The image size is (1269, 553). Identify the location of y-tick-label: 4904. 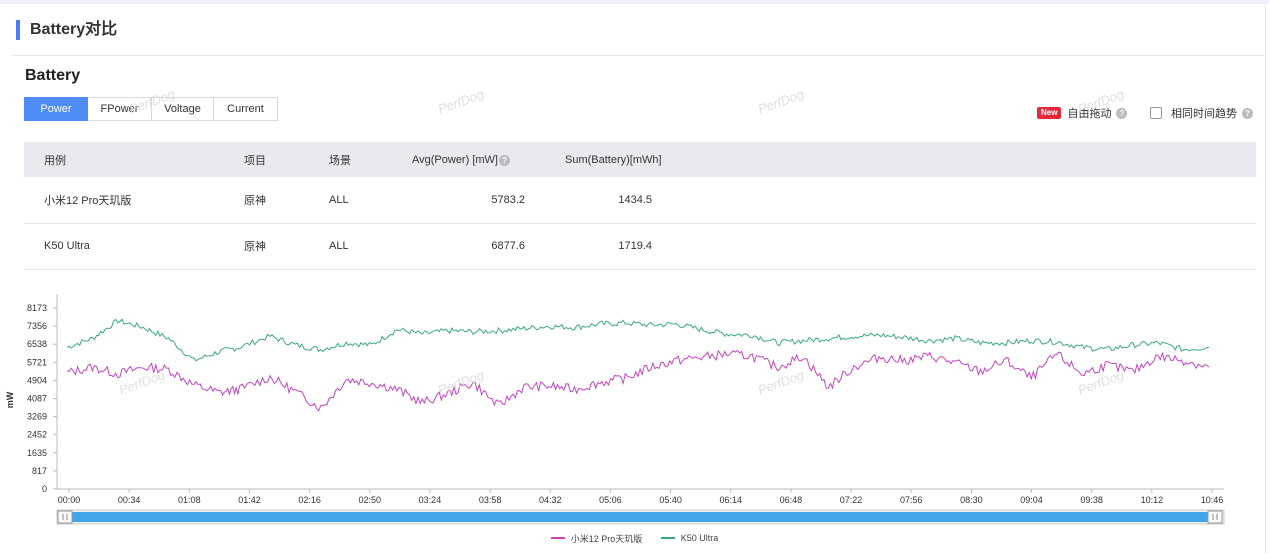
(37, 380).